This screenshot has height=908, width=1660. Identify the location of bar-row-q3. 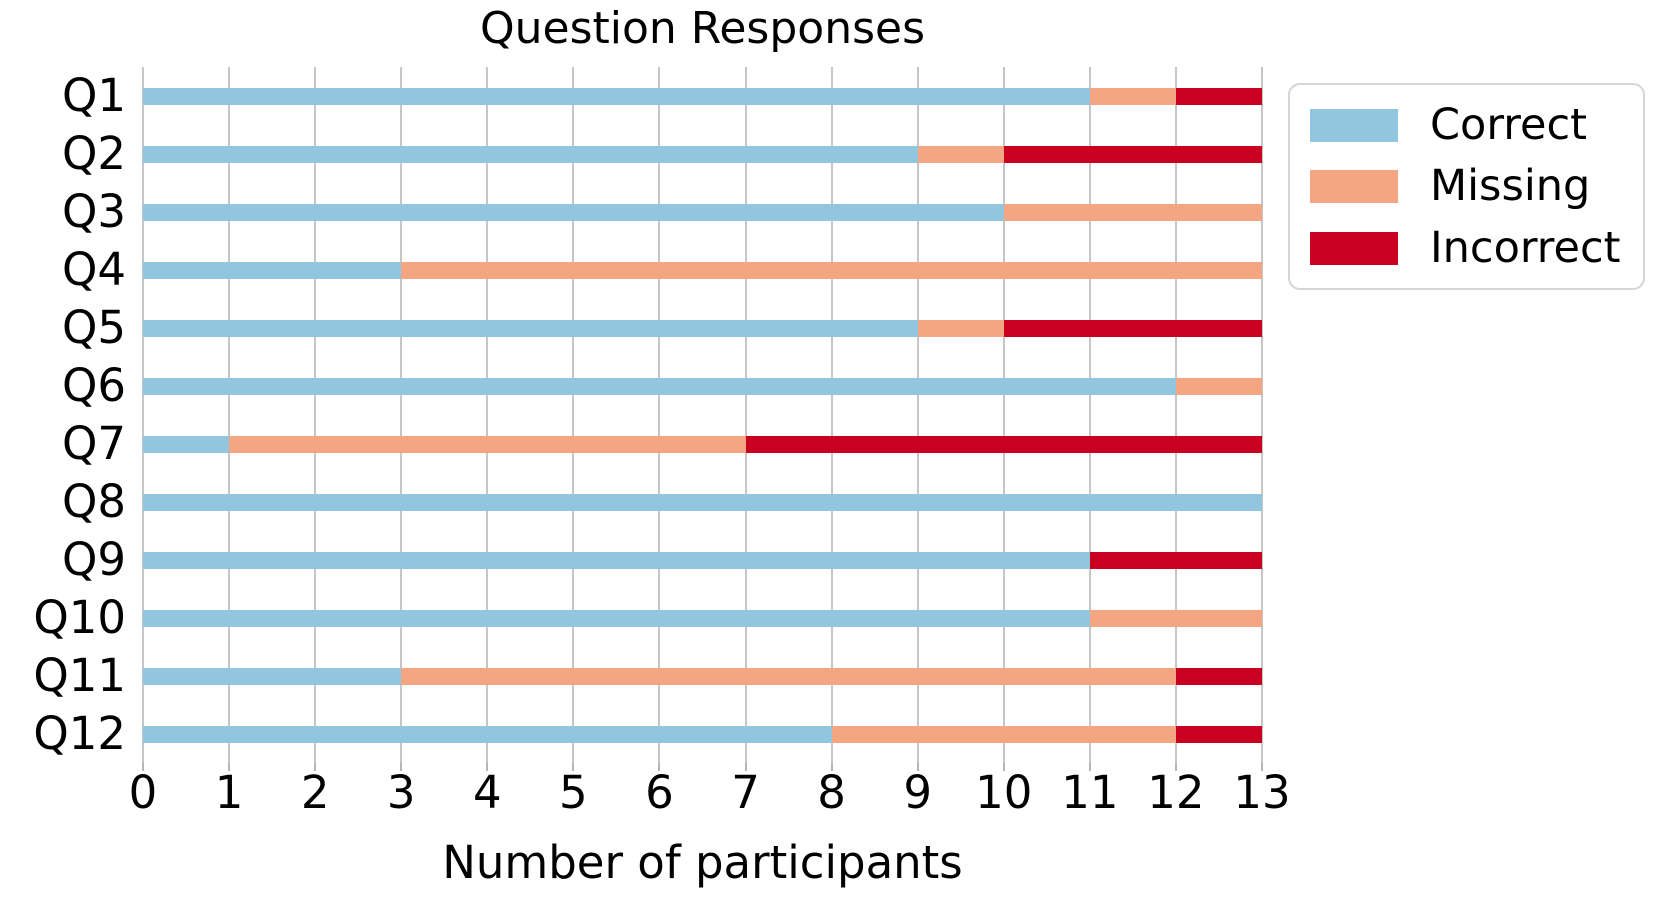
(702, 212).